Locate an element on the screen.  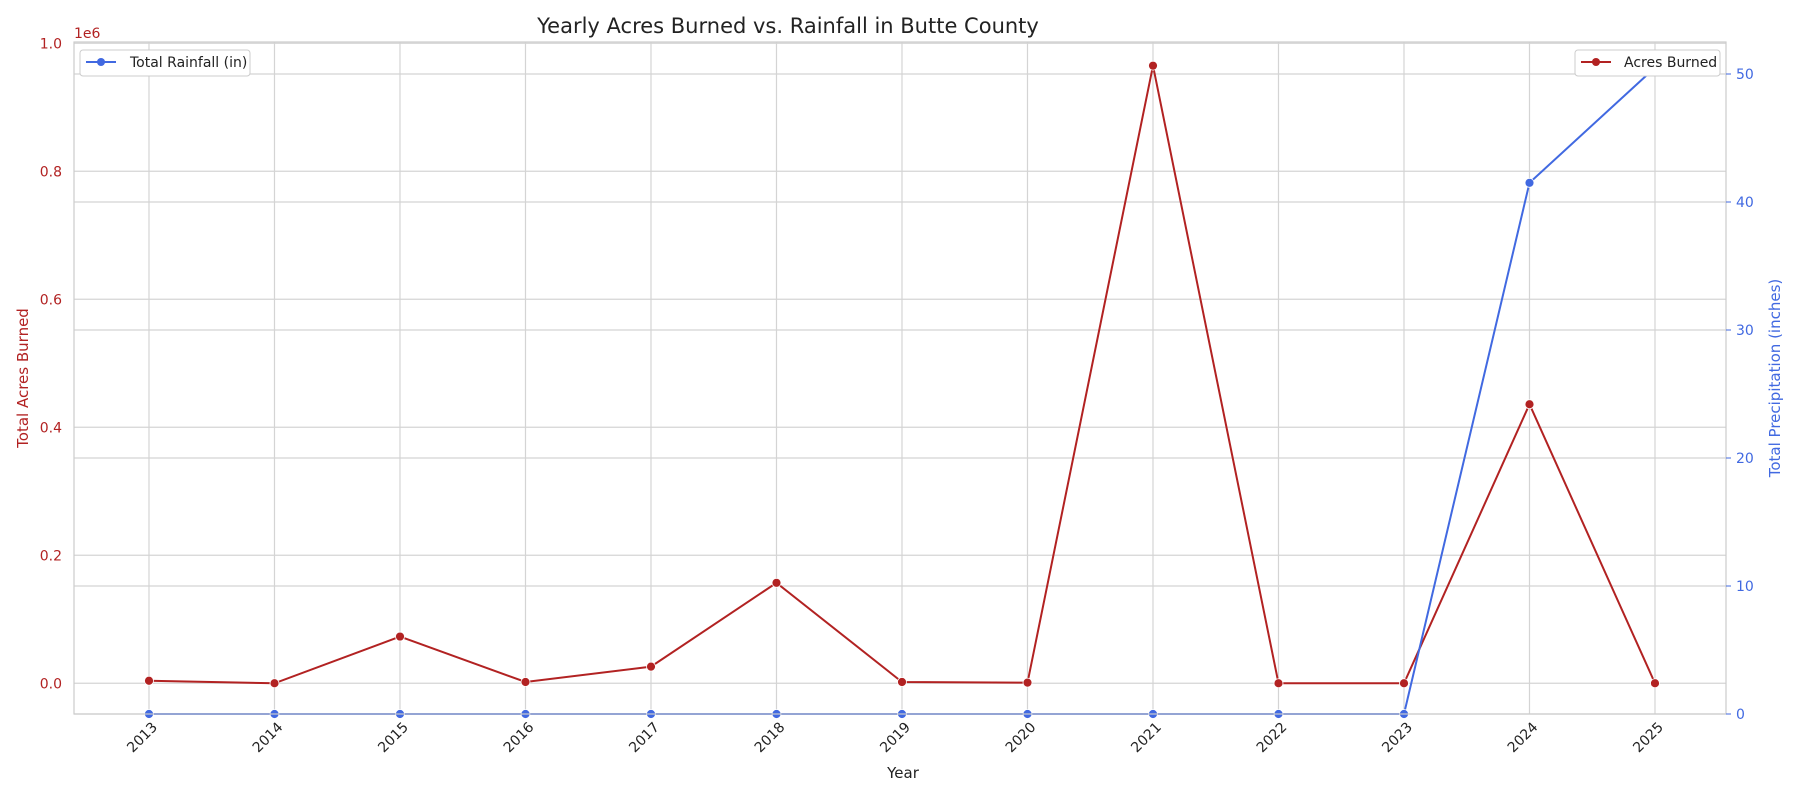
legend-rainfall-label: Total Rainfall (in) is located at coordinates (188, 63).